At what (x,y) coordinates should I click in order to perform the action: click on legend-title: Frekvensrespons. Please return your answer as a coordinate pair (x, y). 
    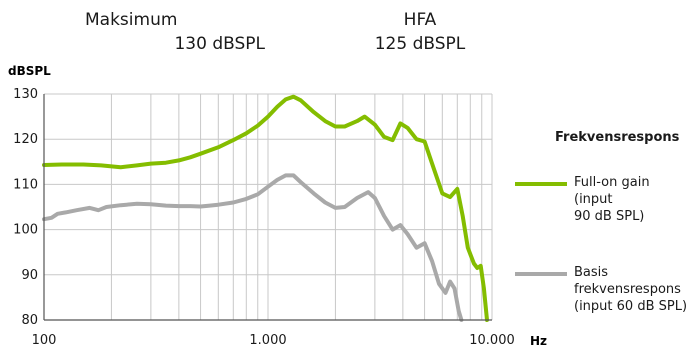
    Looking at the image, I should click on (617, 137).